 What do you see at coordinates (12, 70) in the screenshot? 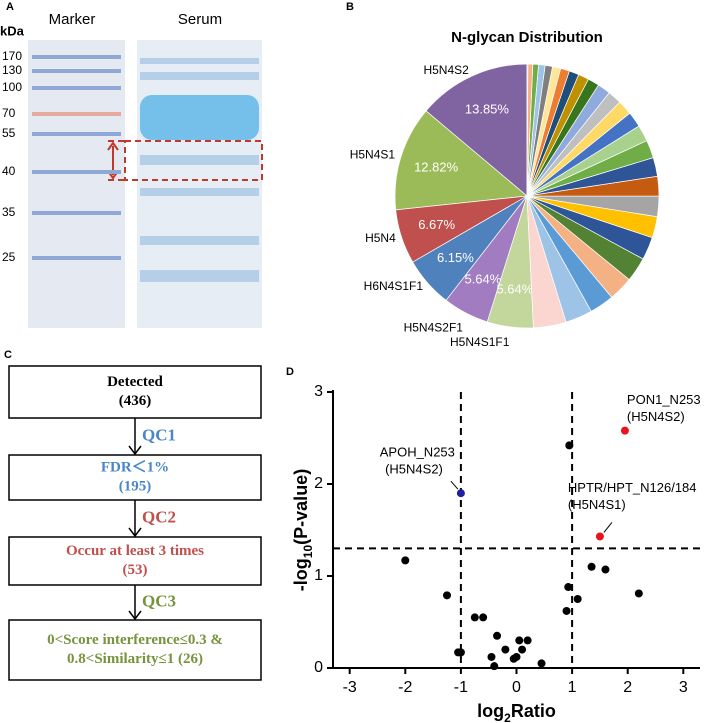
I see `marker-label: 130` at bounding box center [12, 70].